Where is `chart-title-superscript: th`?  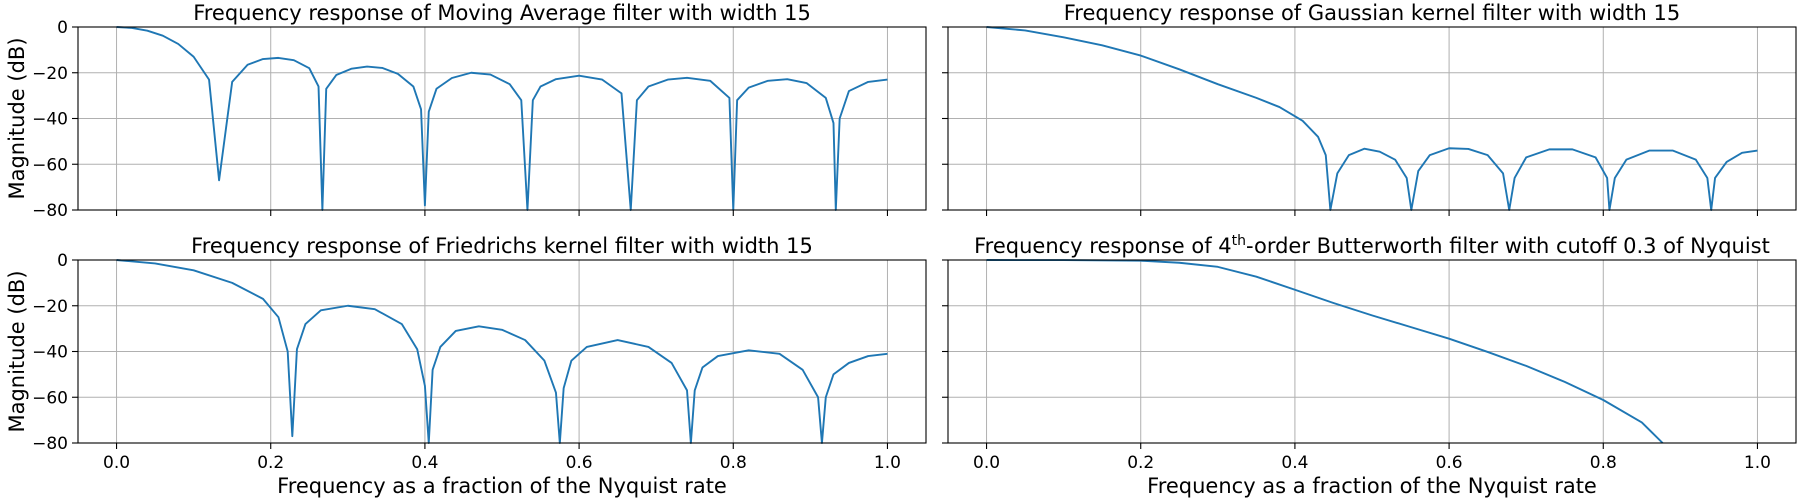
chart-title-superscript: th is located at coordinates (1239, 241).